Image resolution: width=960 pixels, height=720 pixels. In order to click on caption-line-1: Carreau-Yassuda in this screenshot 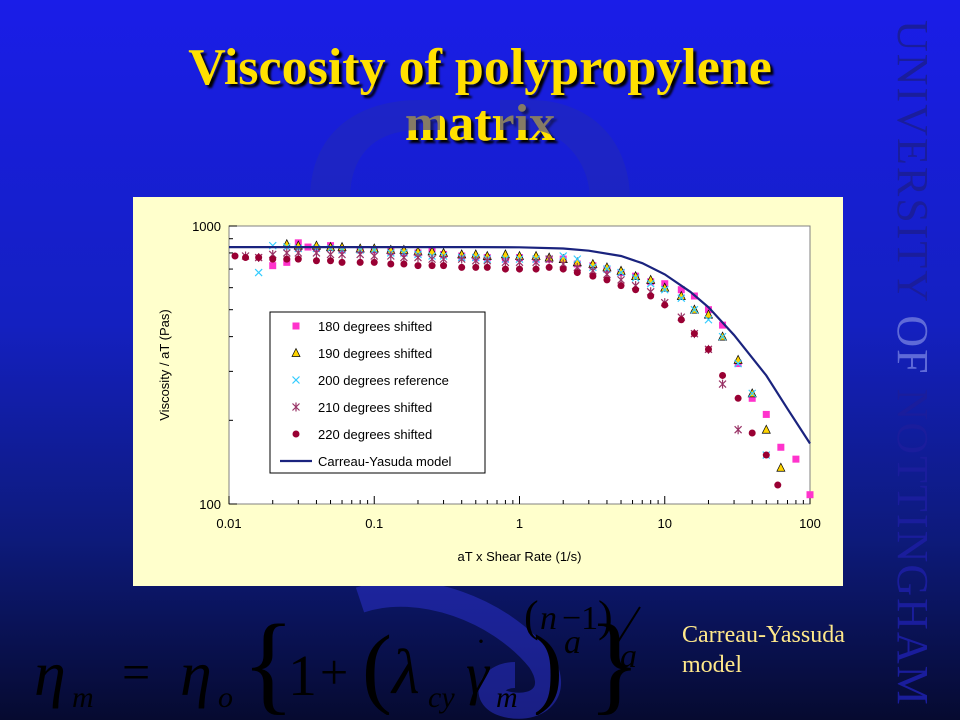, I will do `click(763, 635)`.